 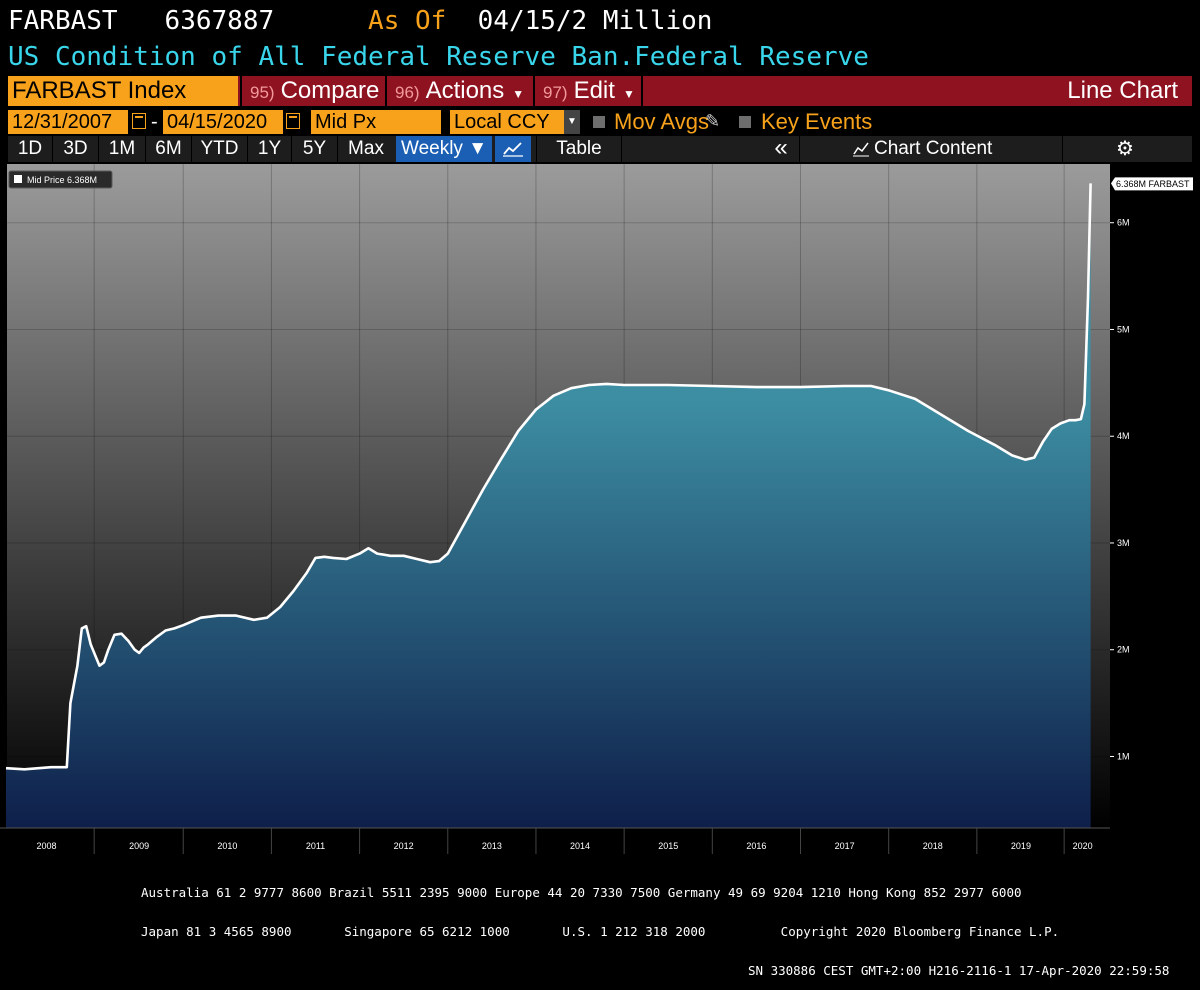 I want to click on actions-button: 96) Actions ▼, so click(x=458, y=91).